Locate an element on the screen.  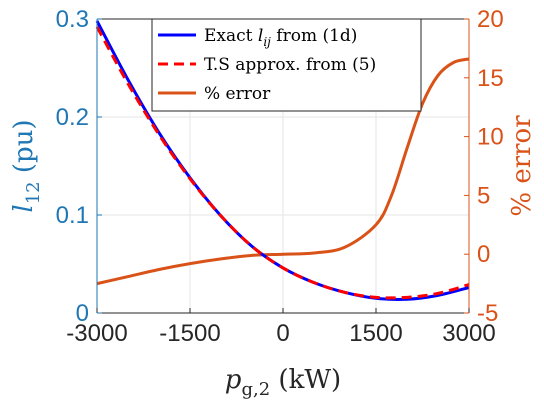
x-axis-label: pg,2 (kW) is located at coordinates (283, 382).